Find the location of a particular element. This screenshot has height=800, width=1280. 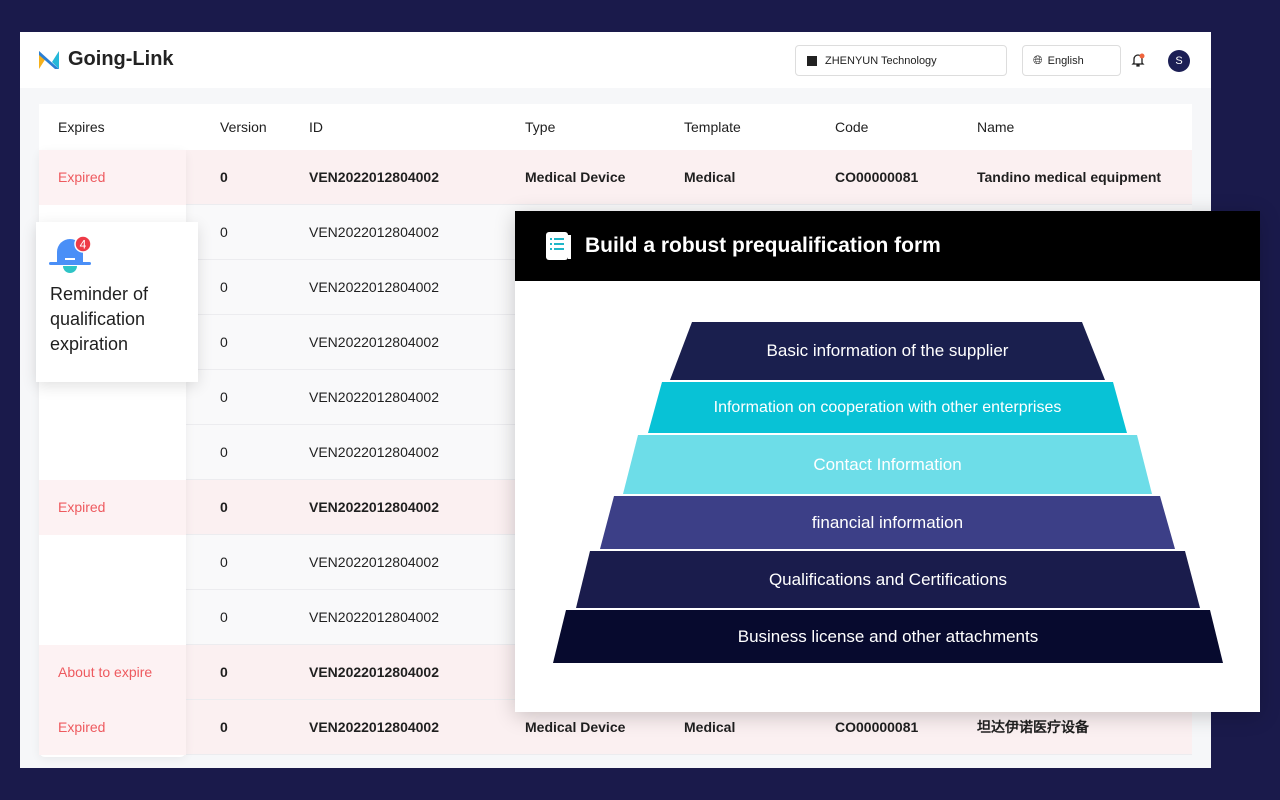

column-header-code: Code is located at coordinates (852, 127).